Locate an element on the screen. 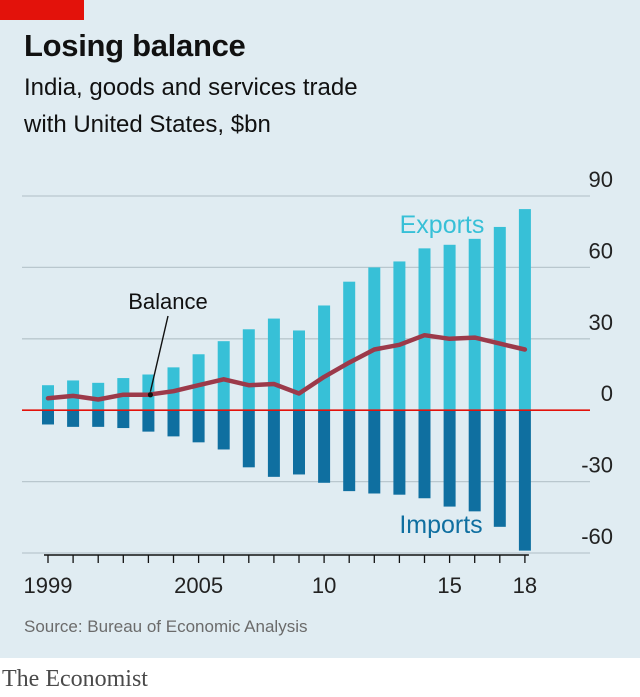 The width and height of the screenshot is (640, 697). balance-line-layer is located at coordinates (286, 367).